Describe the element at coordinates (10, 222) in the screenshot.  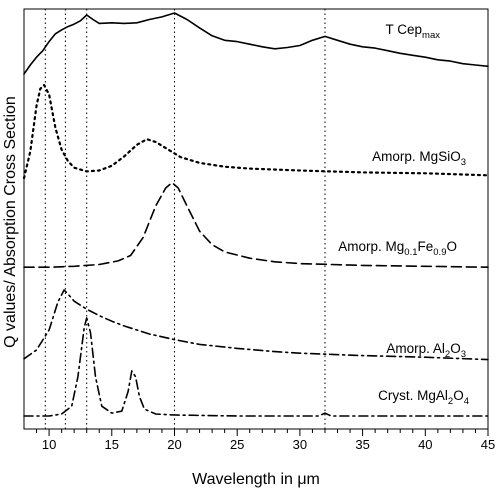
I see `y-axis-title: Q values/ Absorption Cross Section` at that location.